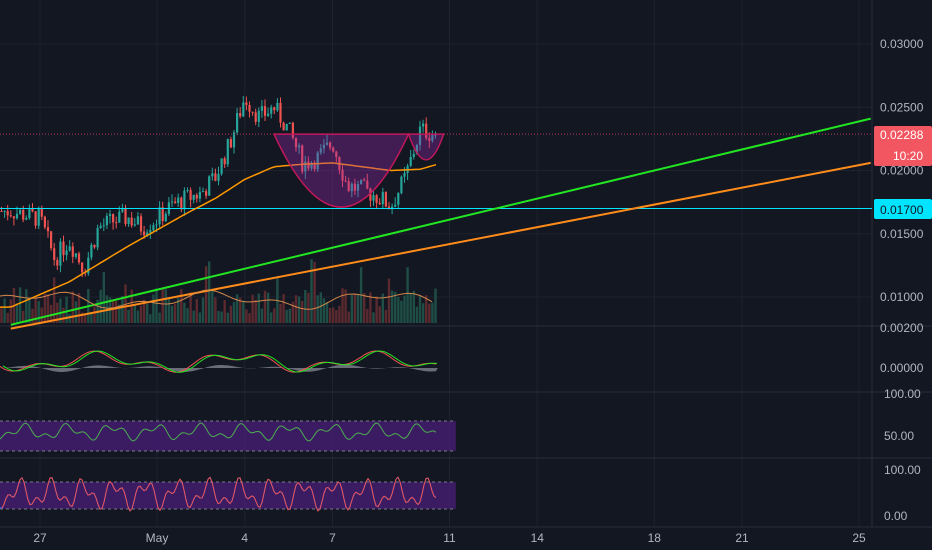 This screenshot has height=550, width=932. What do you see at coordinates (902, 44) in the screenshot?
I see `price-tick-label: 0.03000` at bounding box center [902, 44].